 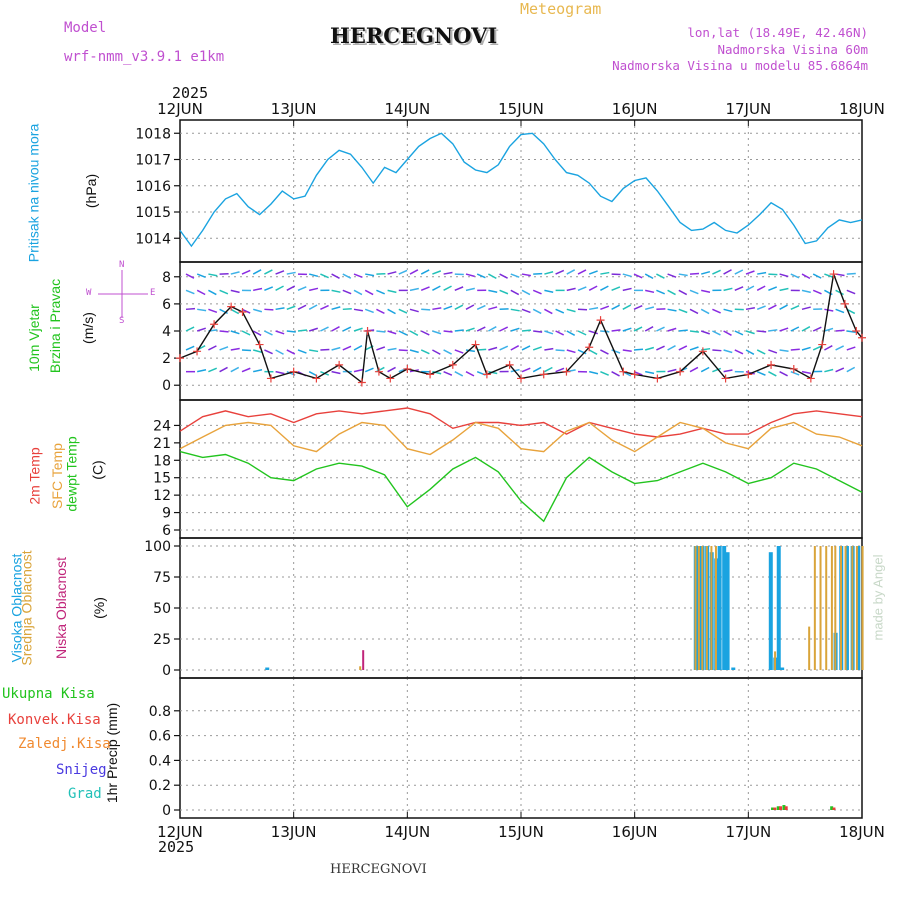 I want to click on y-tick-label: 18, so click(x=162, y=461).